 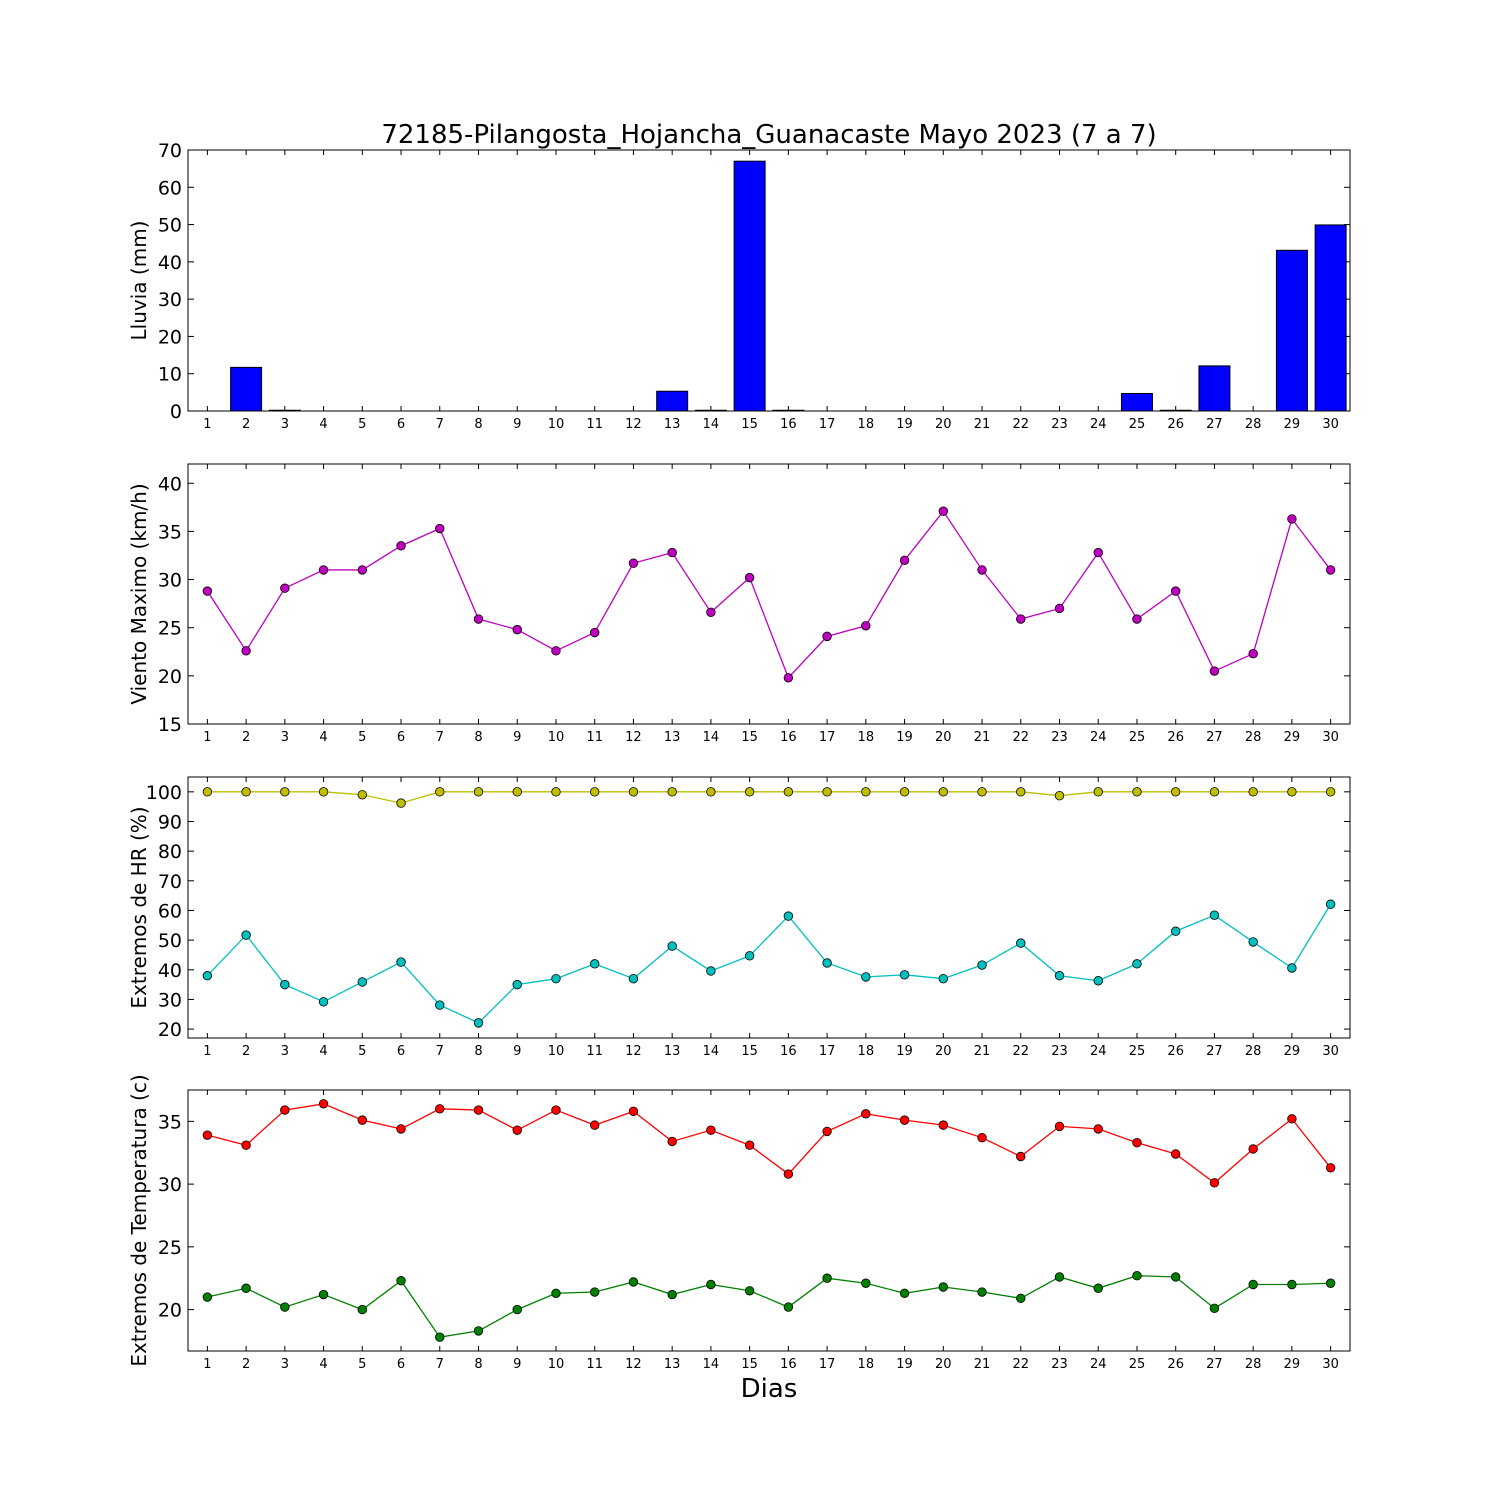 I want to click on rain-xtick-label: 14, so click(x=711, y=424).